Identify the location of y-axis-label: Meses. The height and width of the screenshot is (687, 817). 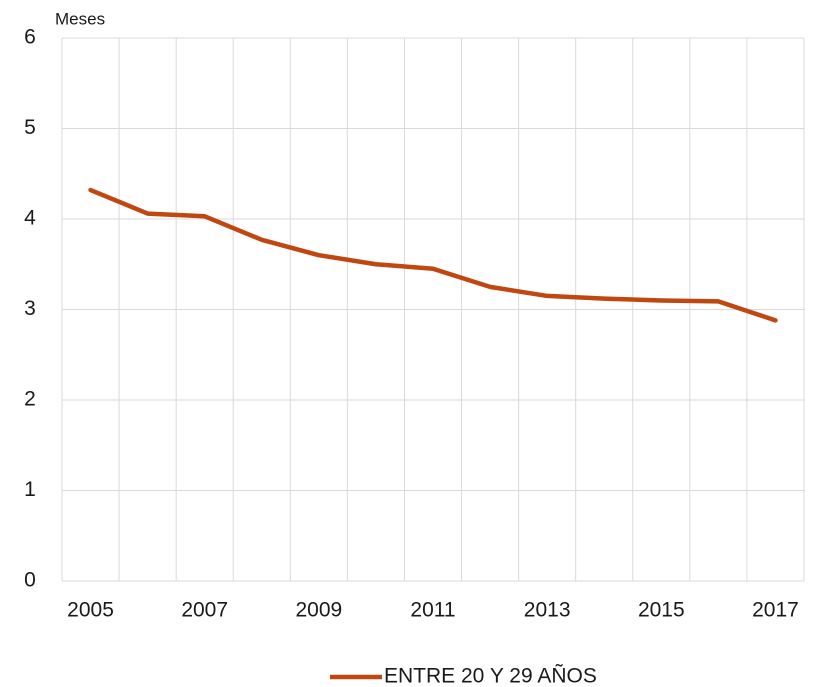
(80, 18).